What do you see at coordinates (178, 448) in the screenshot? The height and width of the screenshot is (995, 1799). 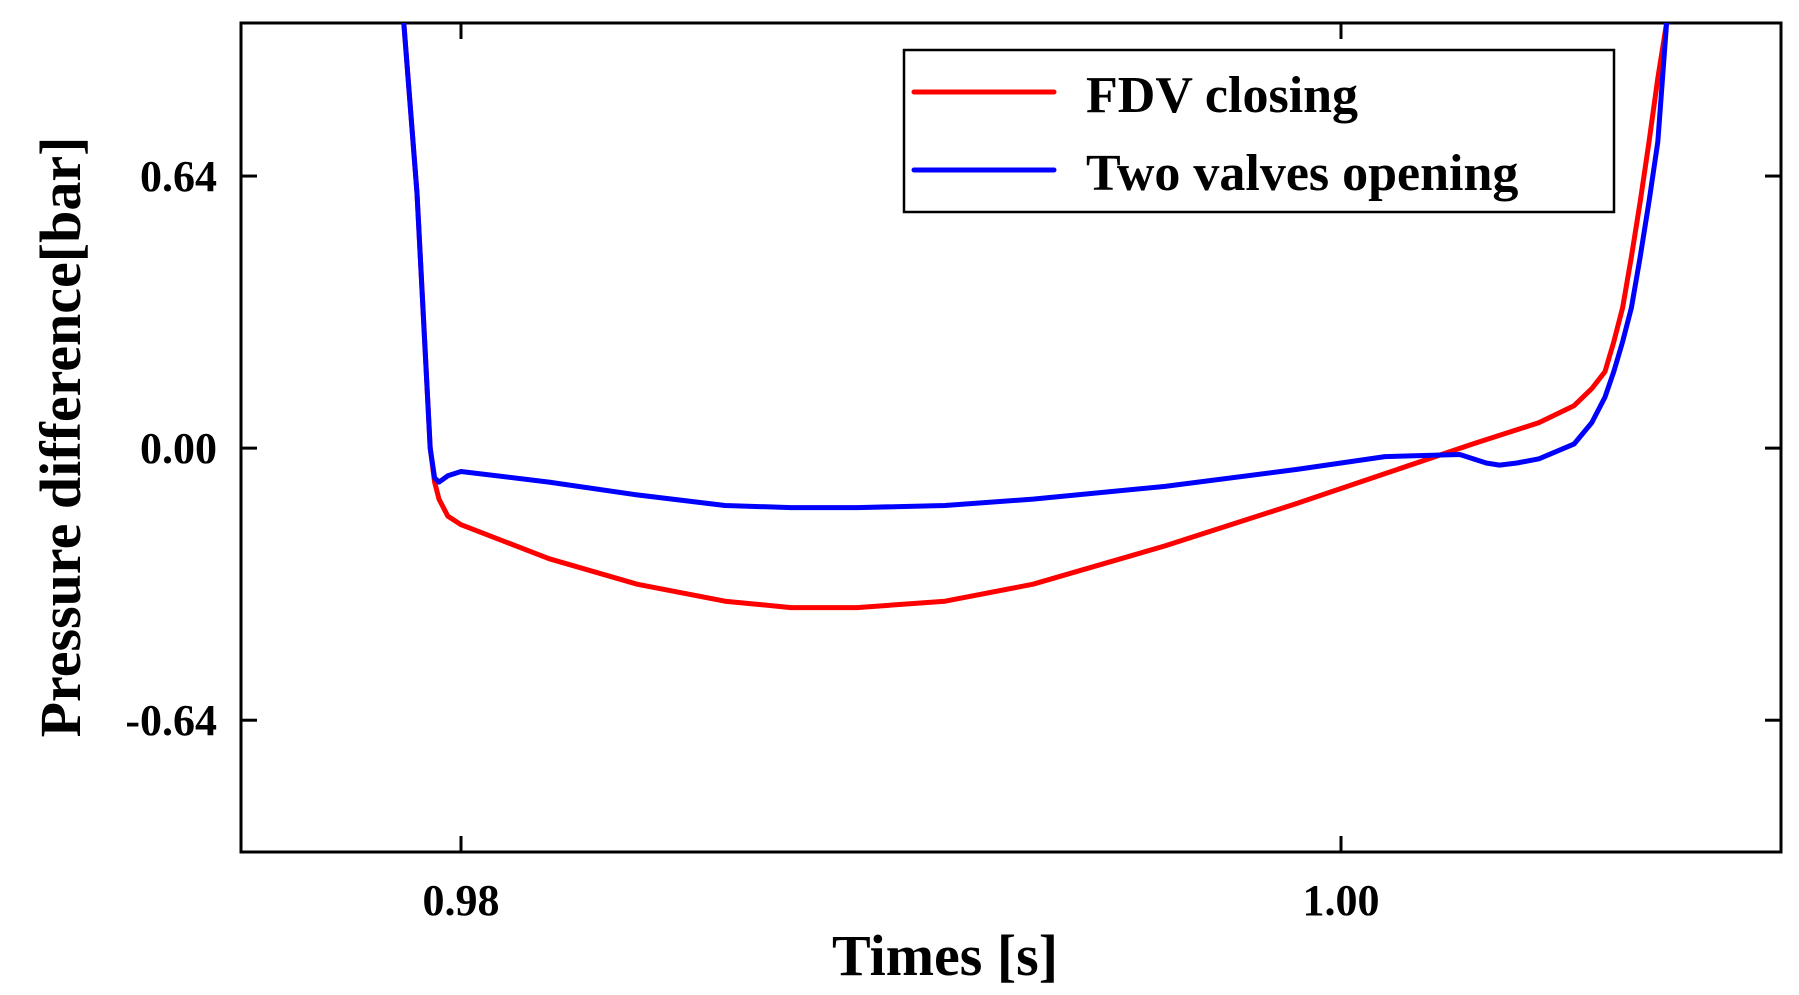 I see `y-tick-label: 0.00` at bounding box center [178, 448].